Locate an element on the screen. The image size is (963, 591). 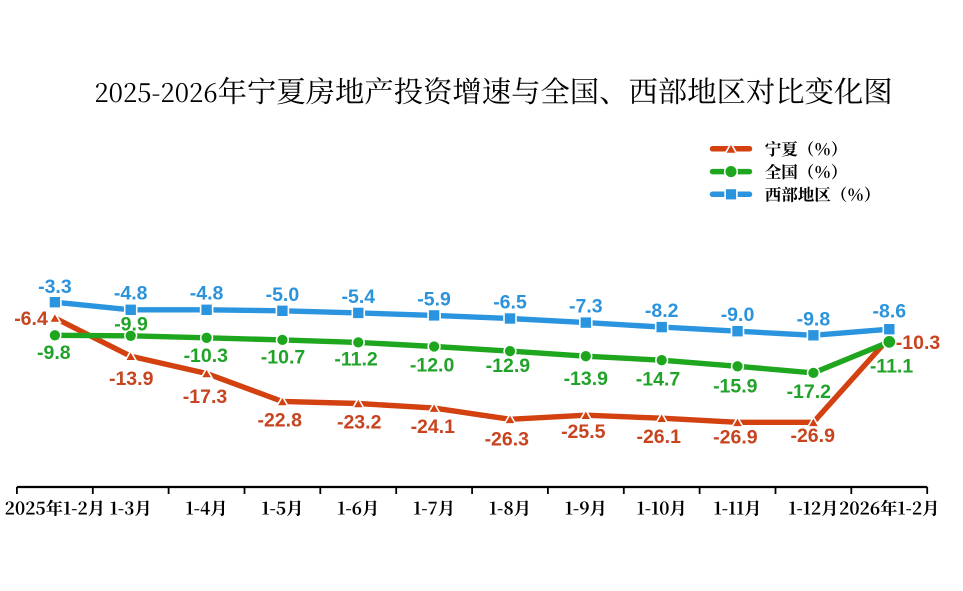
svg-text: -23.2 is located at coordinates (359, 422).